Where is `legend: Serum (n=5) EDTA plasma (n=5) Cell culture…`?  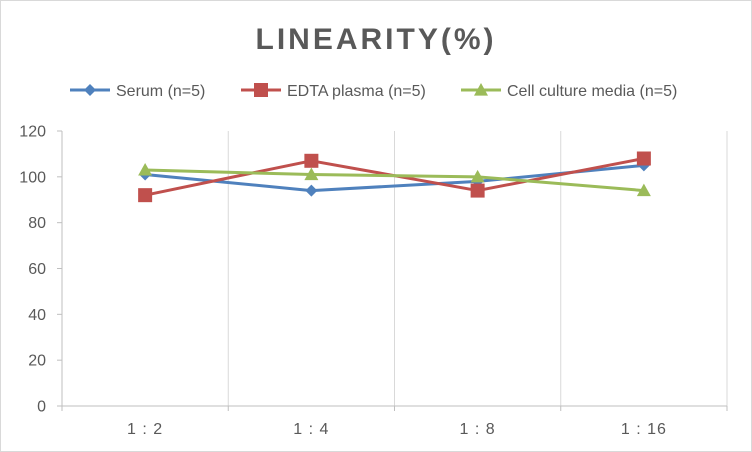
legend: Serum (n=5) EDTA plasma (n=5) Cell culture… is located at coordinates (373, 91).